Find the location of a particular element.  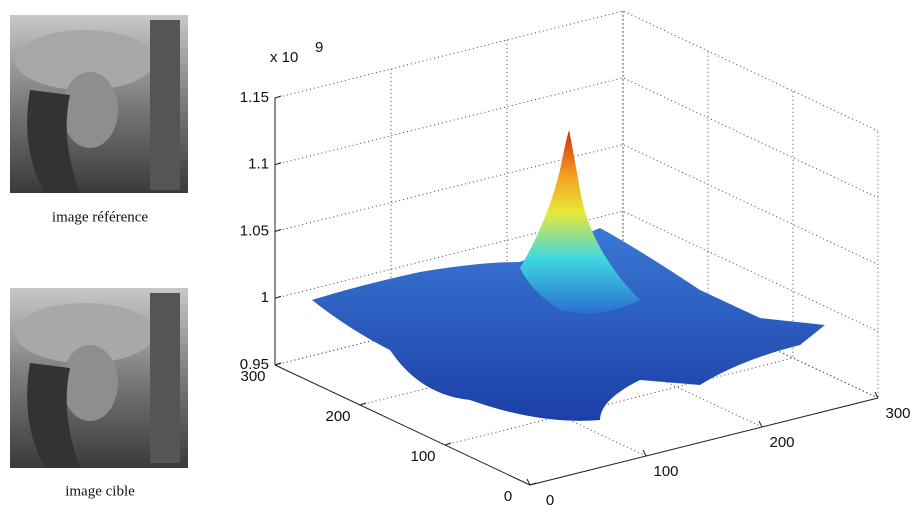

image-reference is located at coordinates (99, 104).